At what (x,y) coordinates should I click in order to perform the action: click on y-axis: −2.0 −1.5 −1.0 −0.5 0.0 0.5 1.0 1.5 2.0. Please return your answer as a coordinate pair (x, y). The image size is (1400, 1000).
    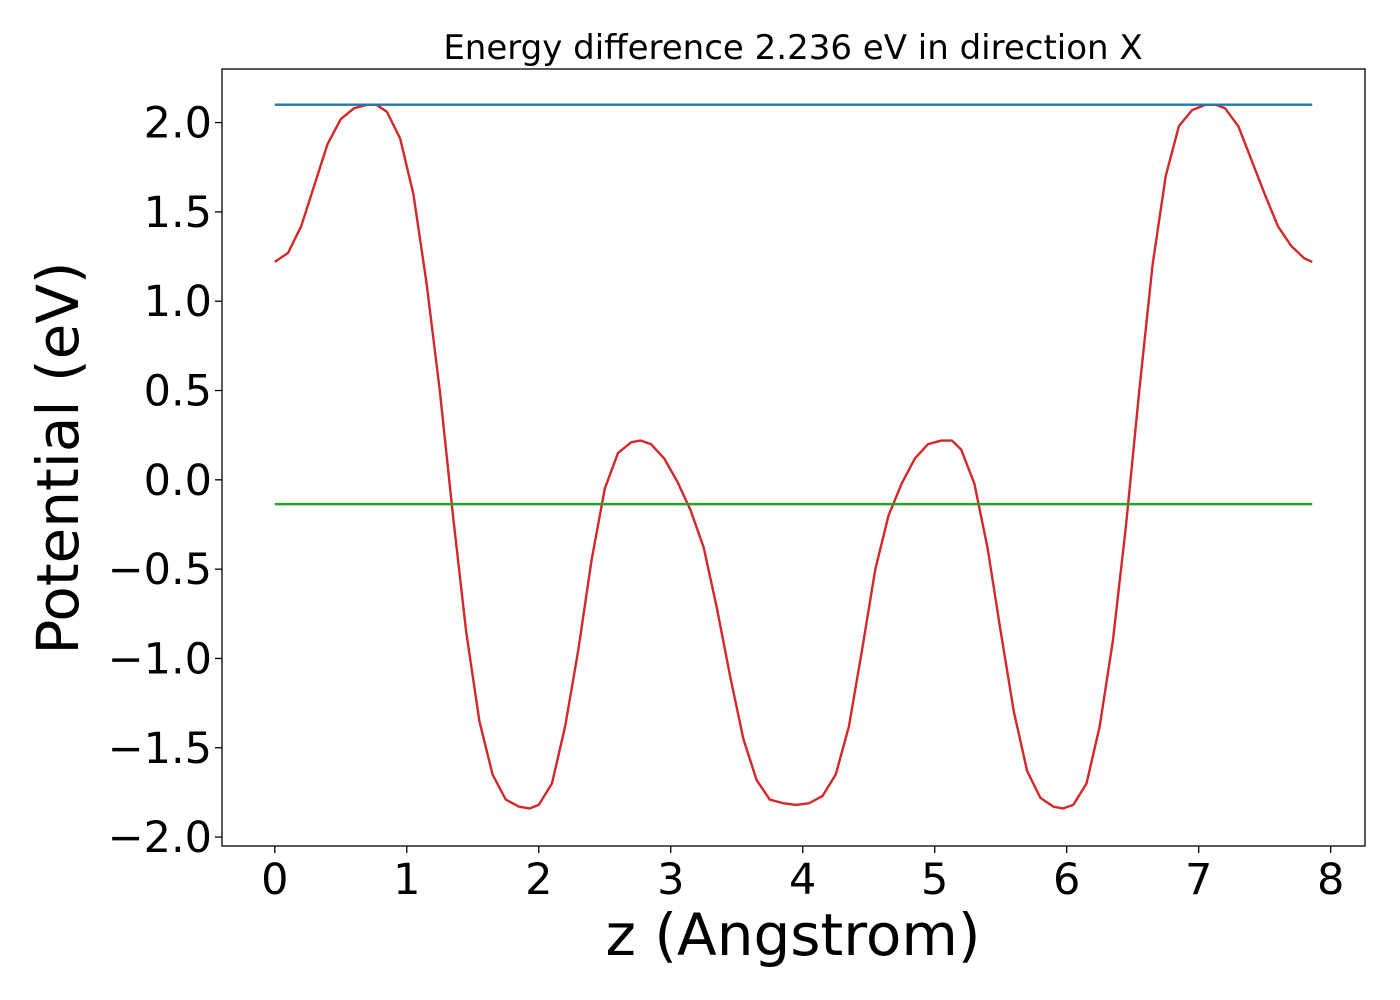
    Looking at the image, I should click on (165, 481).